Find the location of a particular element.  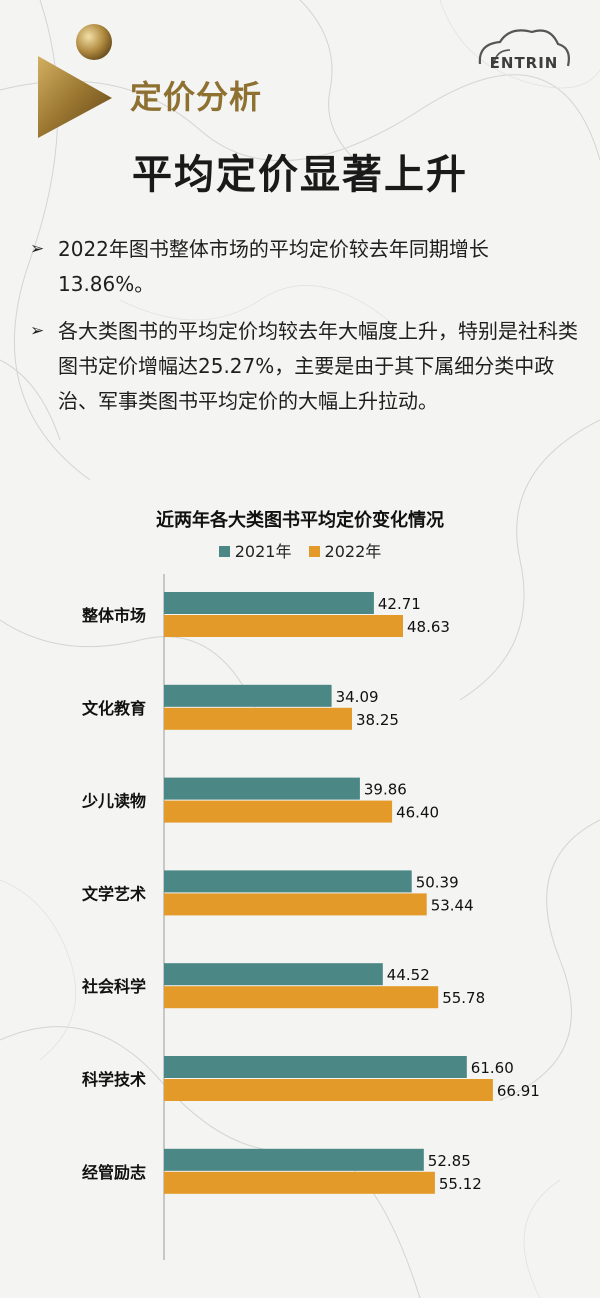

data-label: 55.78 is located at coordinates (463, 998).